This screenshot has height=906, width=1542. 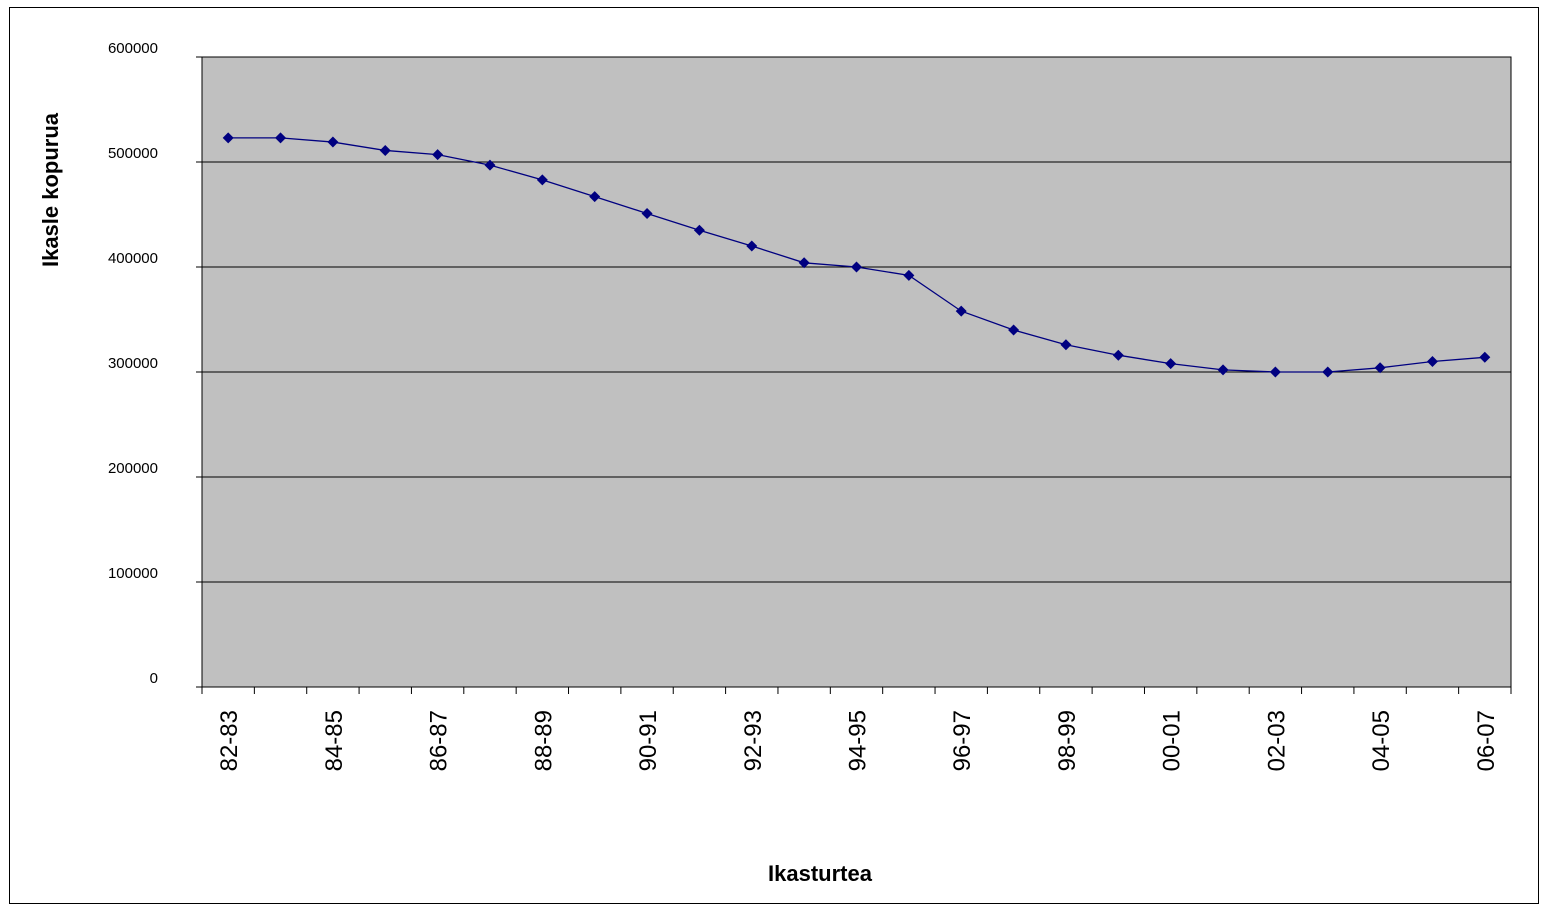 What do you see at coordinates (962, 740) in the screenshot?
I see `x-tick-label: 96-97` at bounding box center [962, 740].